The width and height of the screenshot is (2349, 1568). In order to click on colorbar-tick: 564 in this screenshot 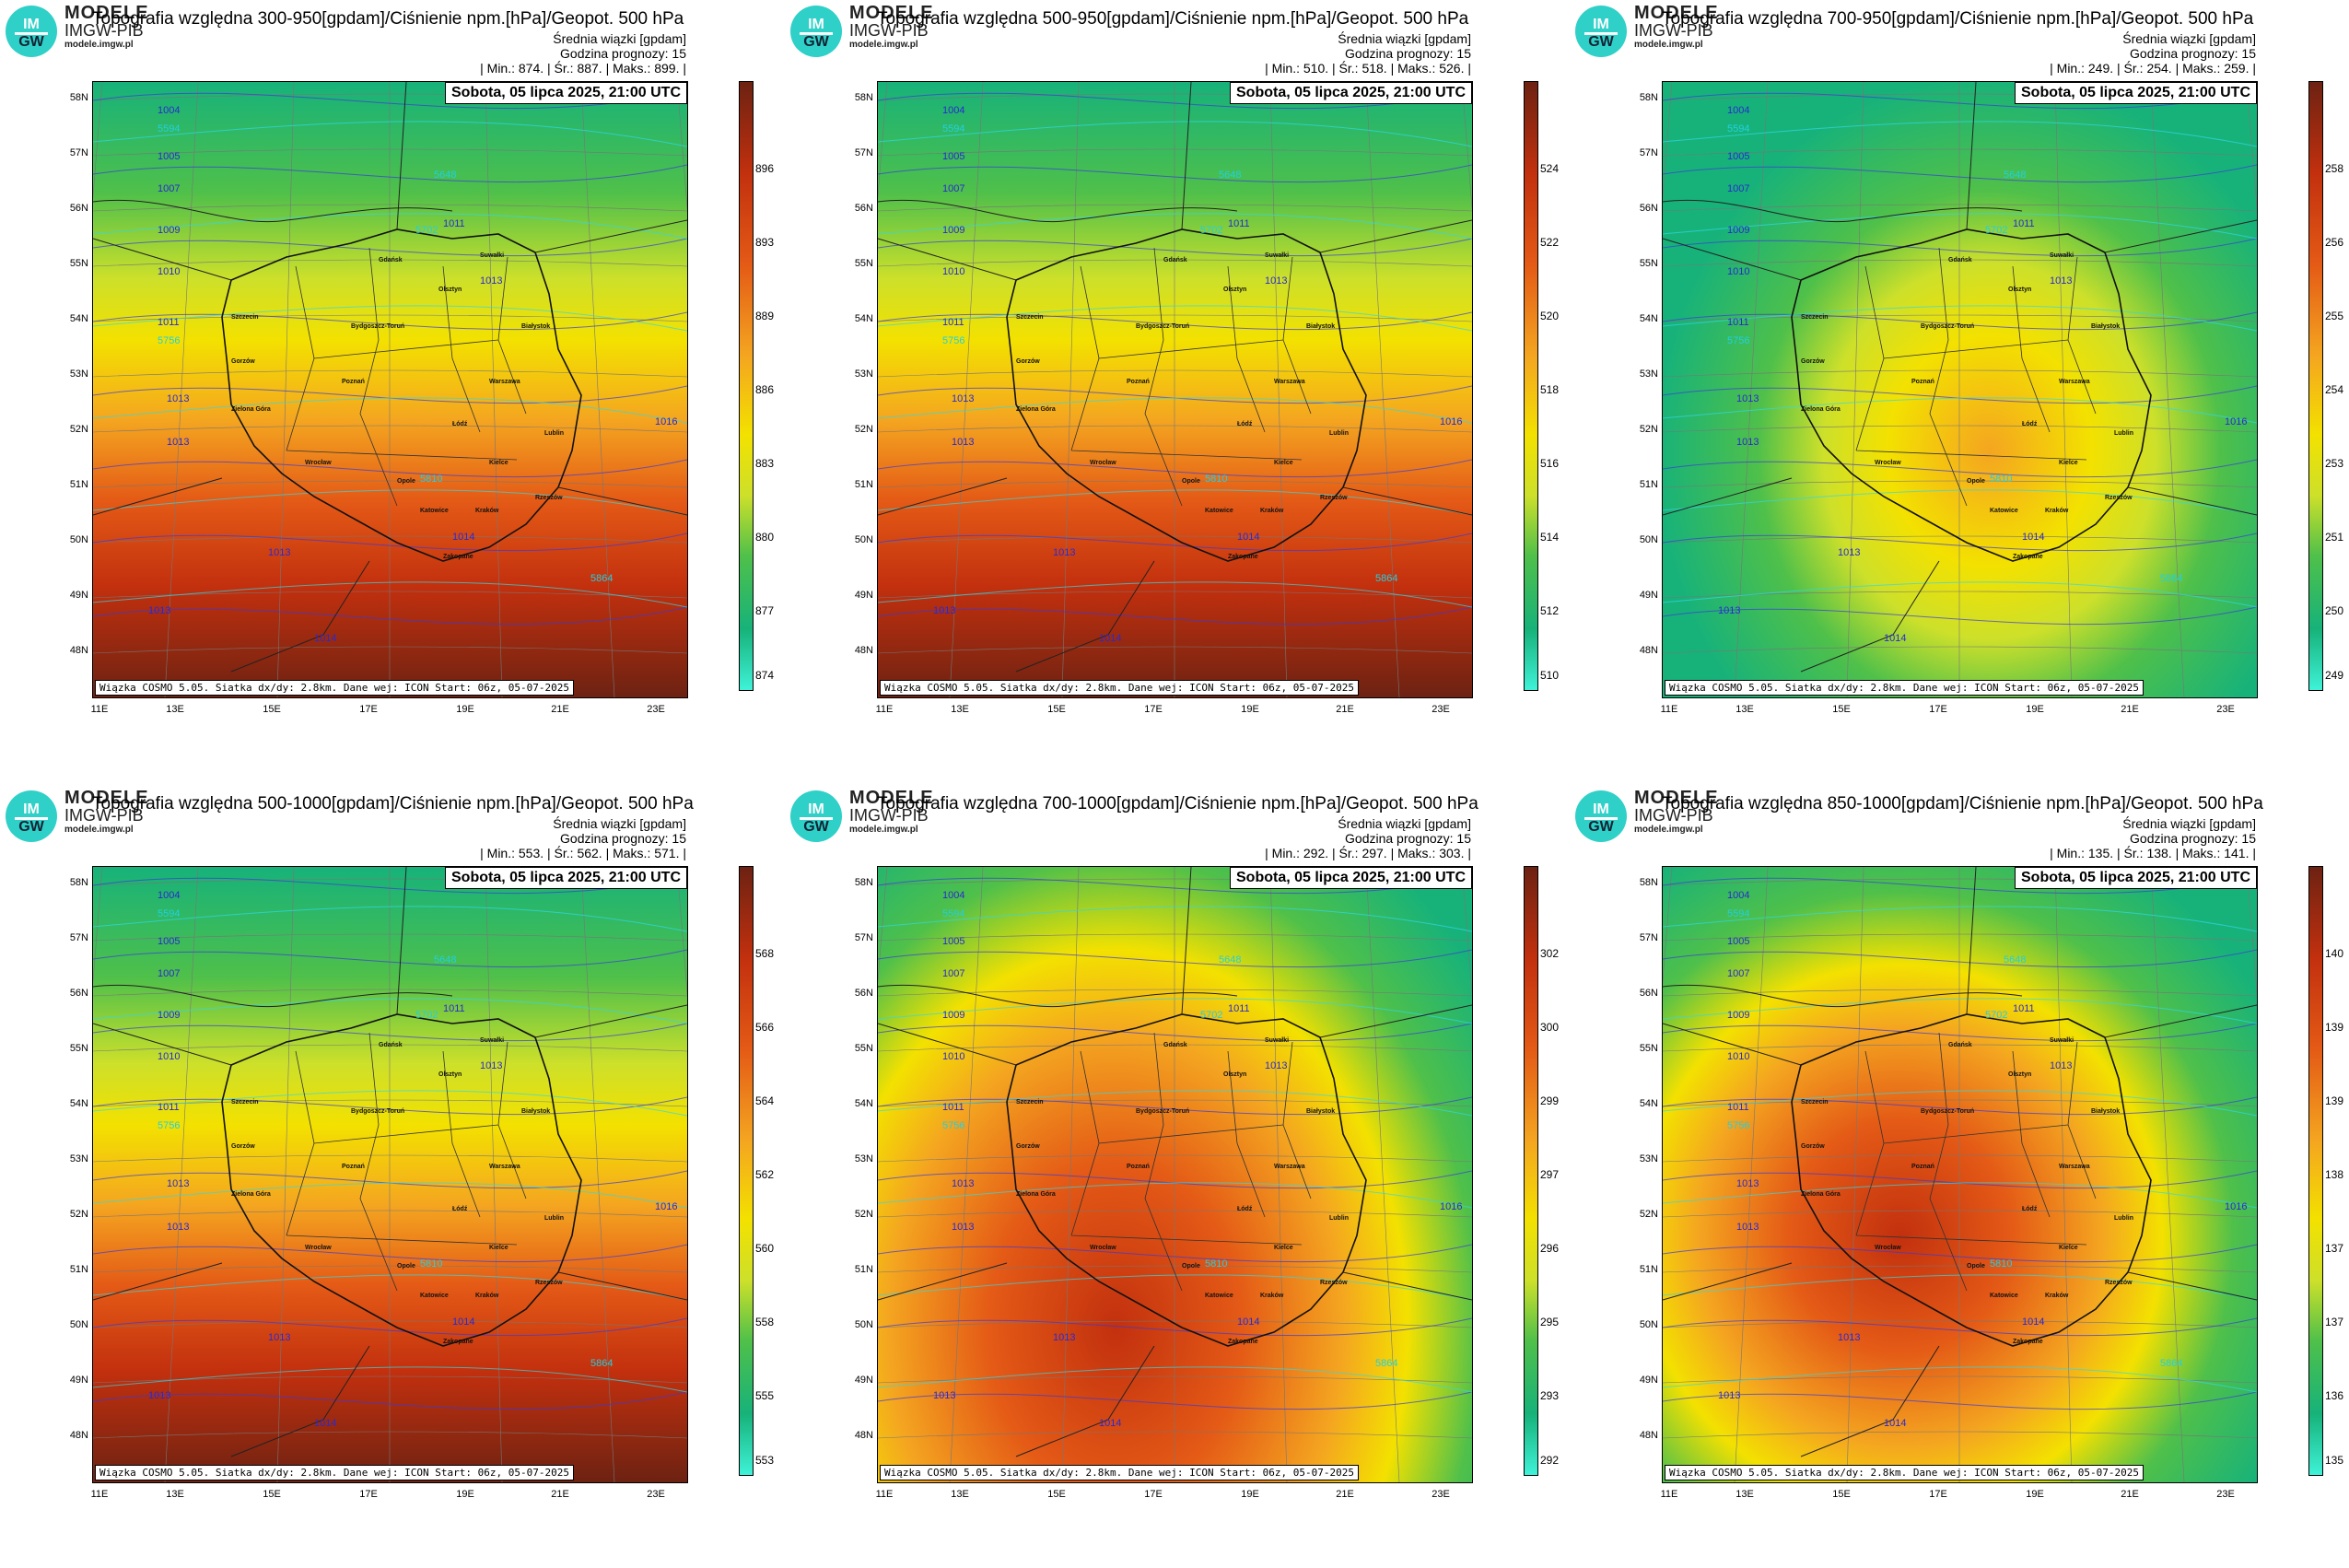, I will do `click(765, 1101)`.